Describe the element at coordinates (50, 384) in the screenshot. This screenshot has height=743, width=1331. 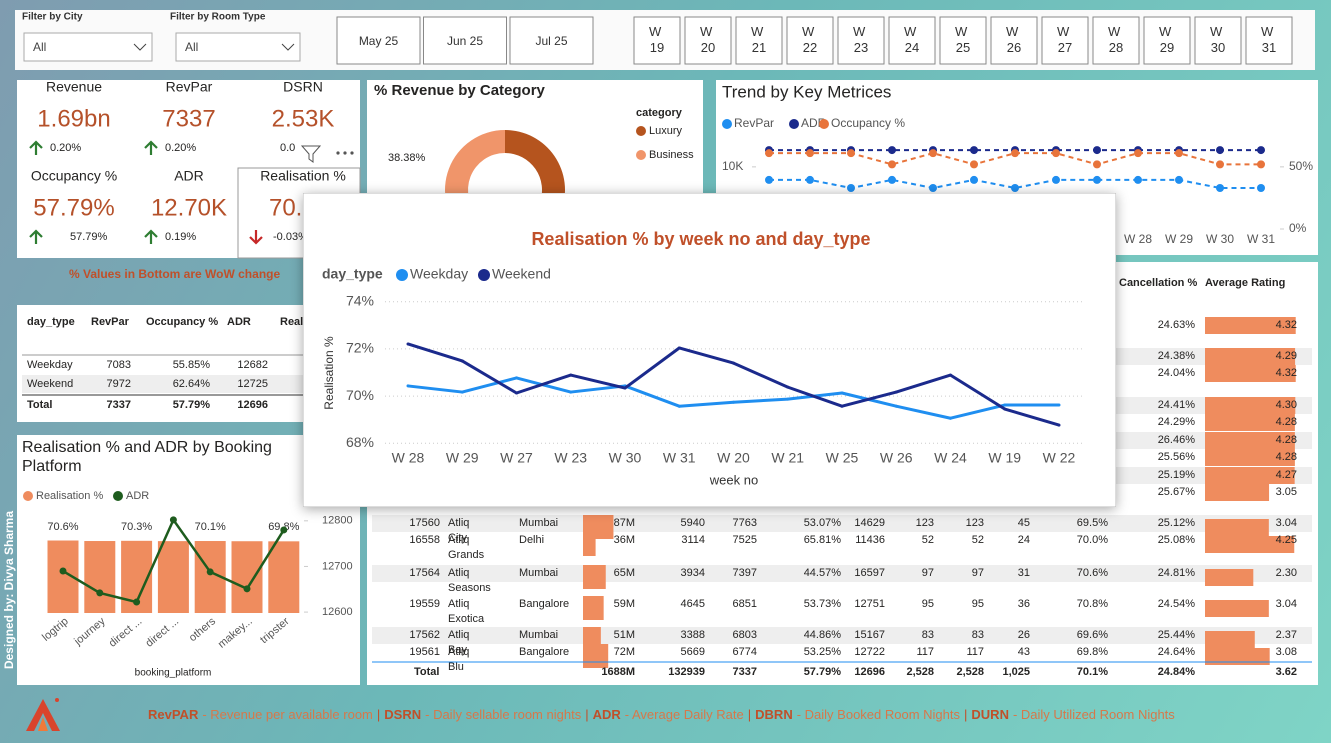
I see `table-cell: Weekend` at that location.